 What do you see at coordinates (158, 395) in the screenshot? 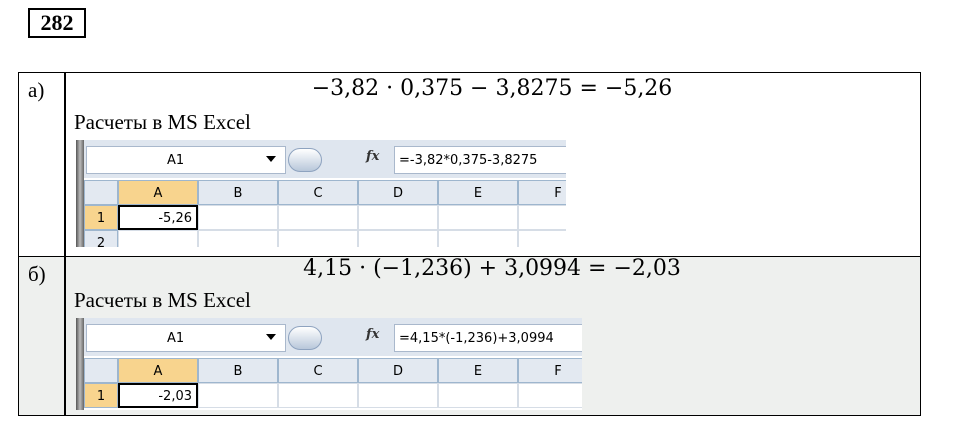
I see `active-cell: -2,03` at bounding box center [158, 395].